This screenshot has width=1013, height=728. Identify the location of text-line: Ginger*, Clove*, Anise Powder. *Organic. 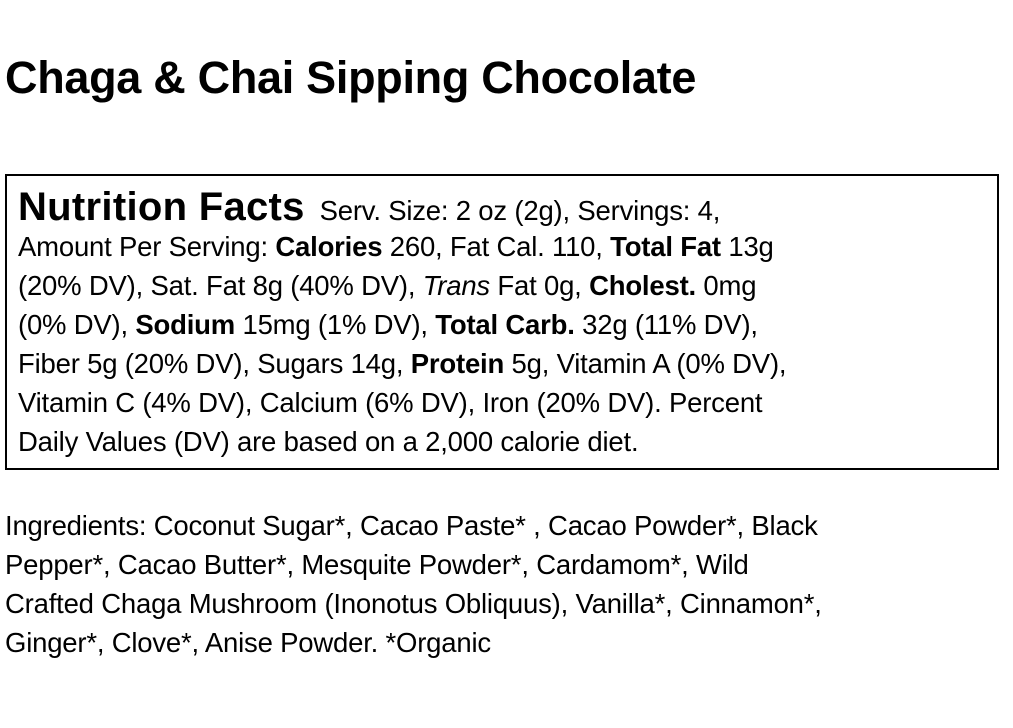
(413, 642).